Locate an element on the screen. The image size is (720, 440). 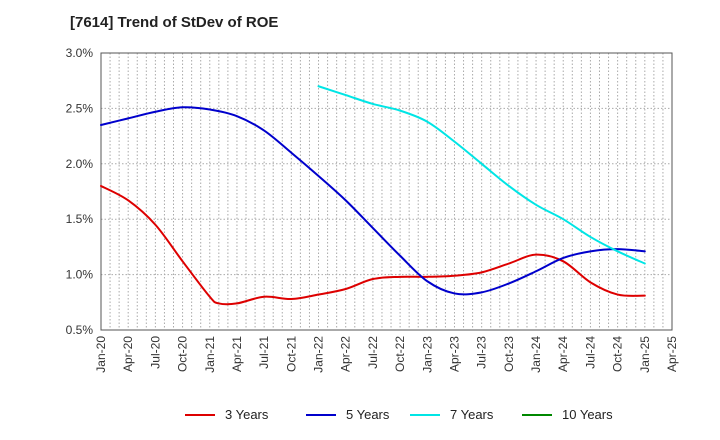
x-tick-label: Apr-25 is located at coordinates (672, 354).